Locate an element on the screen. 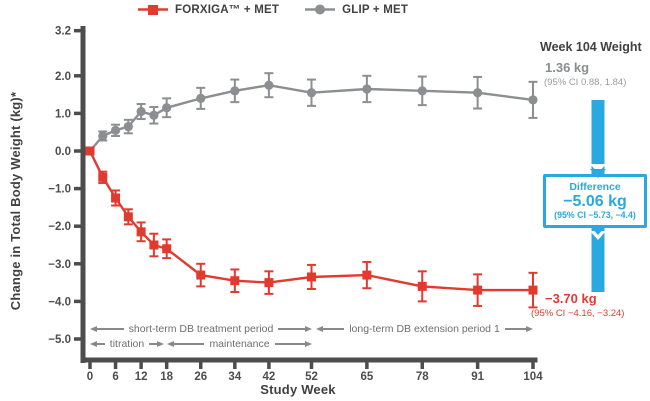 The image size is (650, 401). y-tick-label: −4.0 is located at coordinates (59, 302).